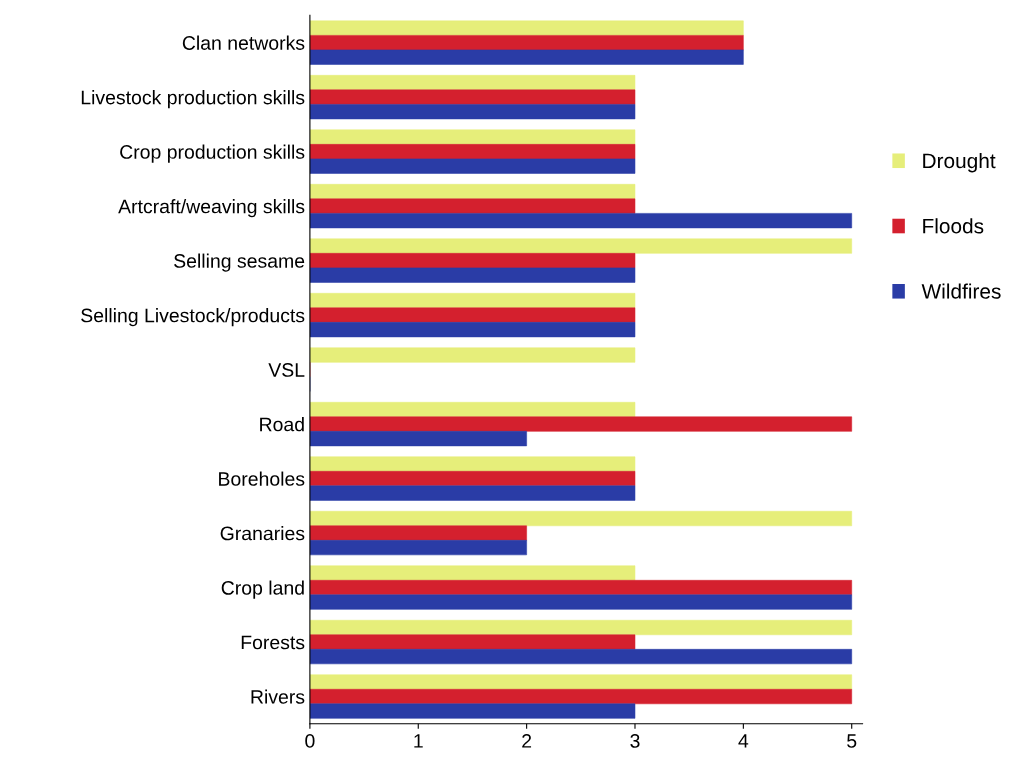 This screenshot has width=1033, height=770. I want to click on y-tick-label: Artcraft/weaving skills, so click(211, 208).